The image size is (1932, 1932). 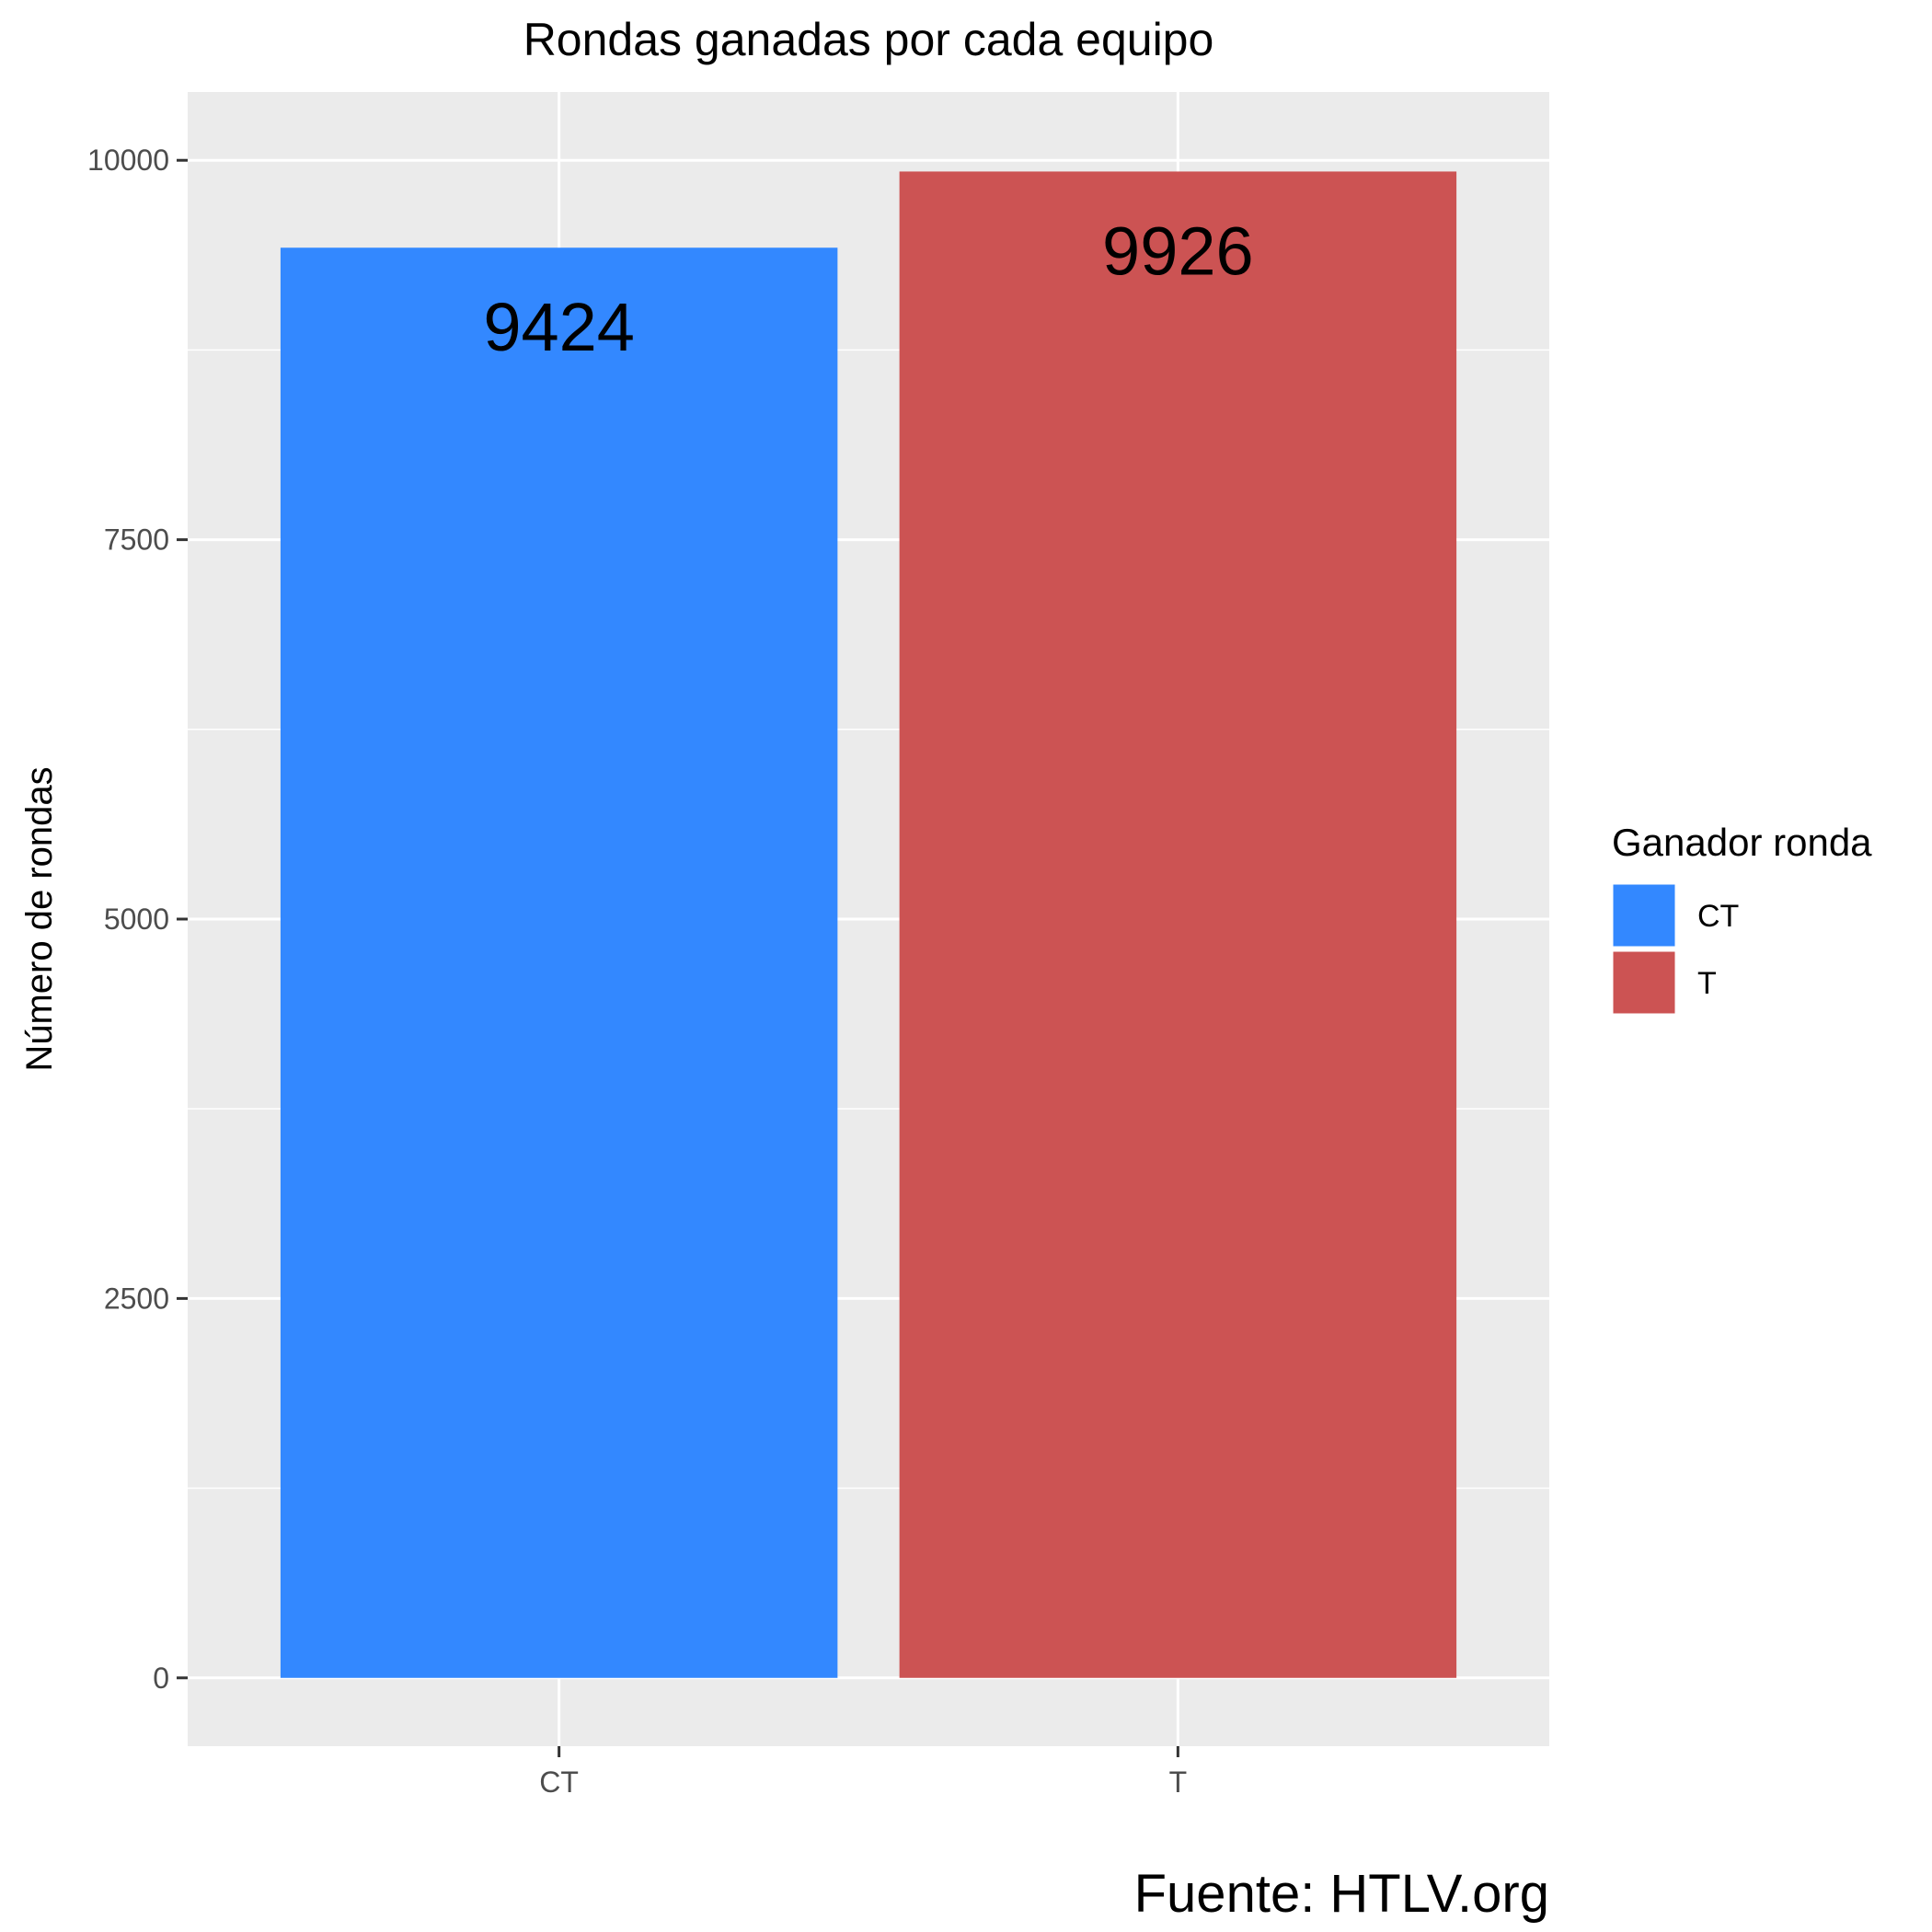 I want to click on legend-entries: CT T, so click(x=1674, y=949).